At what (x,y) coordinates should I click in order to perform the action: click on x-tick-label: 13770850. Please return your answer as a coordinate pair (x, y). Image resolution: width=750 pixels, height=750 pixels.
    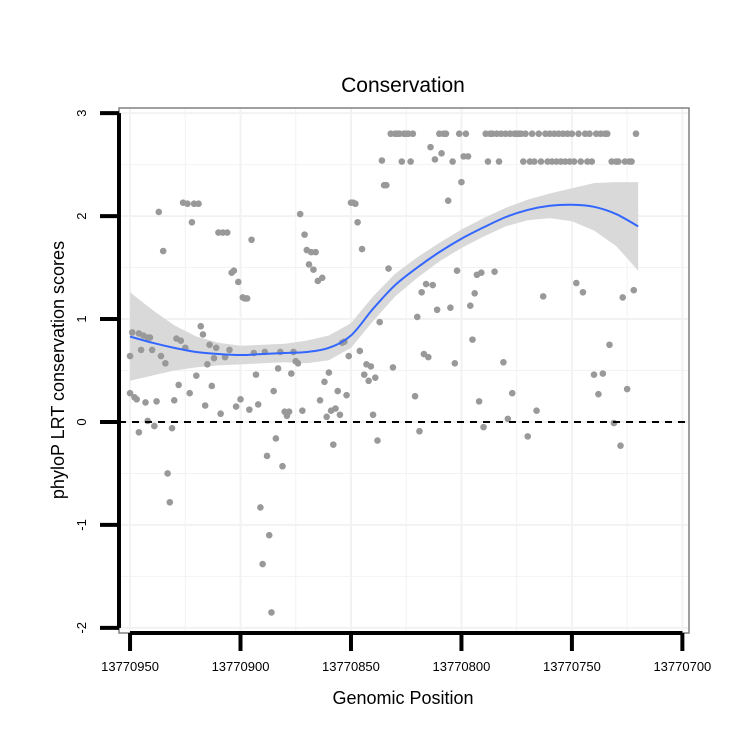
    Looking at the image, I should click on (351, 666).